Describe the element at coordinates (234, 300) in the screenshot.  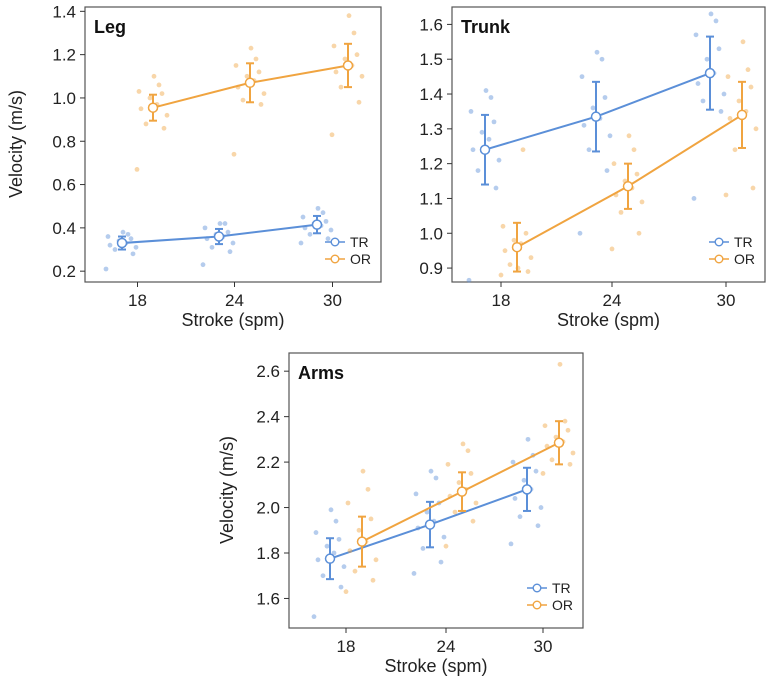
I see `x-tick-label: 24` at that location.